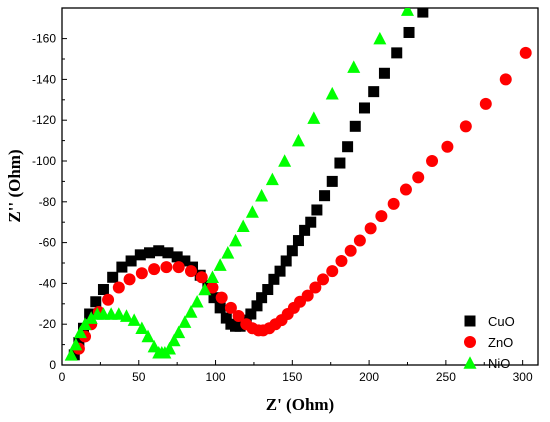 The image size is (550, 422). What do you see at coordinates (470, 321) in the screenshot?
I see `legend-marker-cuo` at bounding box center [470, 321].